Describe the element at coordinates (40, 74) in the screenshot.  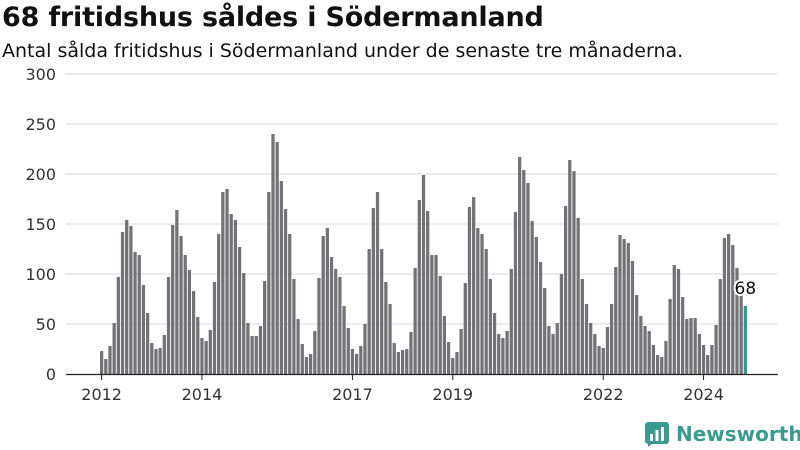
I see `y-tick-label: 300` at that location.